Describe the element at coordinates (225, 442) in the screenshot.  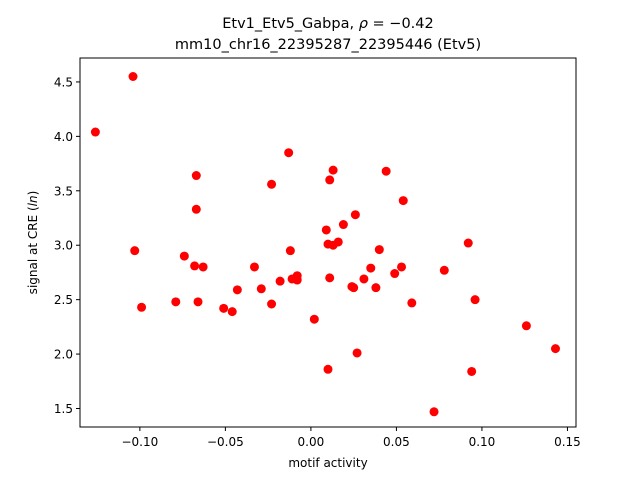
I see `x-tick-label: −0.05` at that location.